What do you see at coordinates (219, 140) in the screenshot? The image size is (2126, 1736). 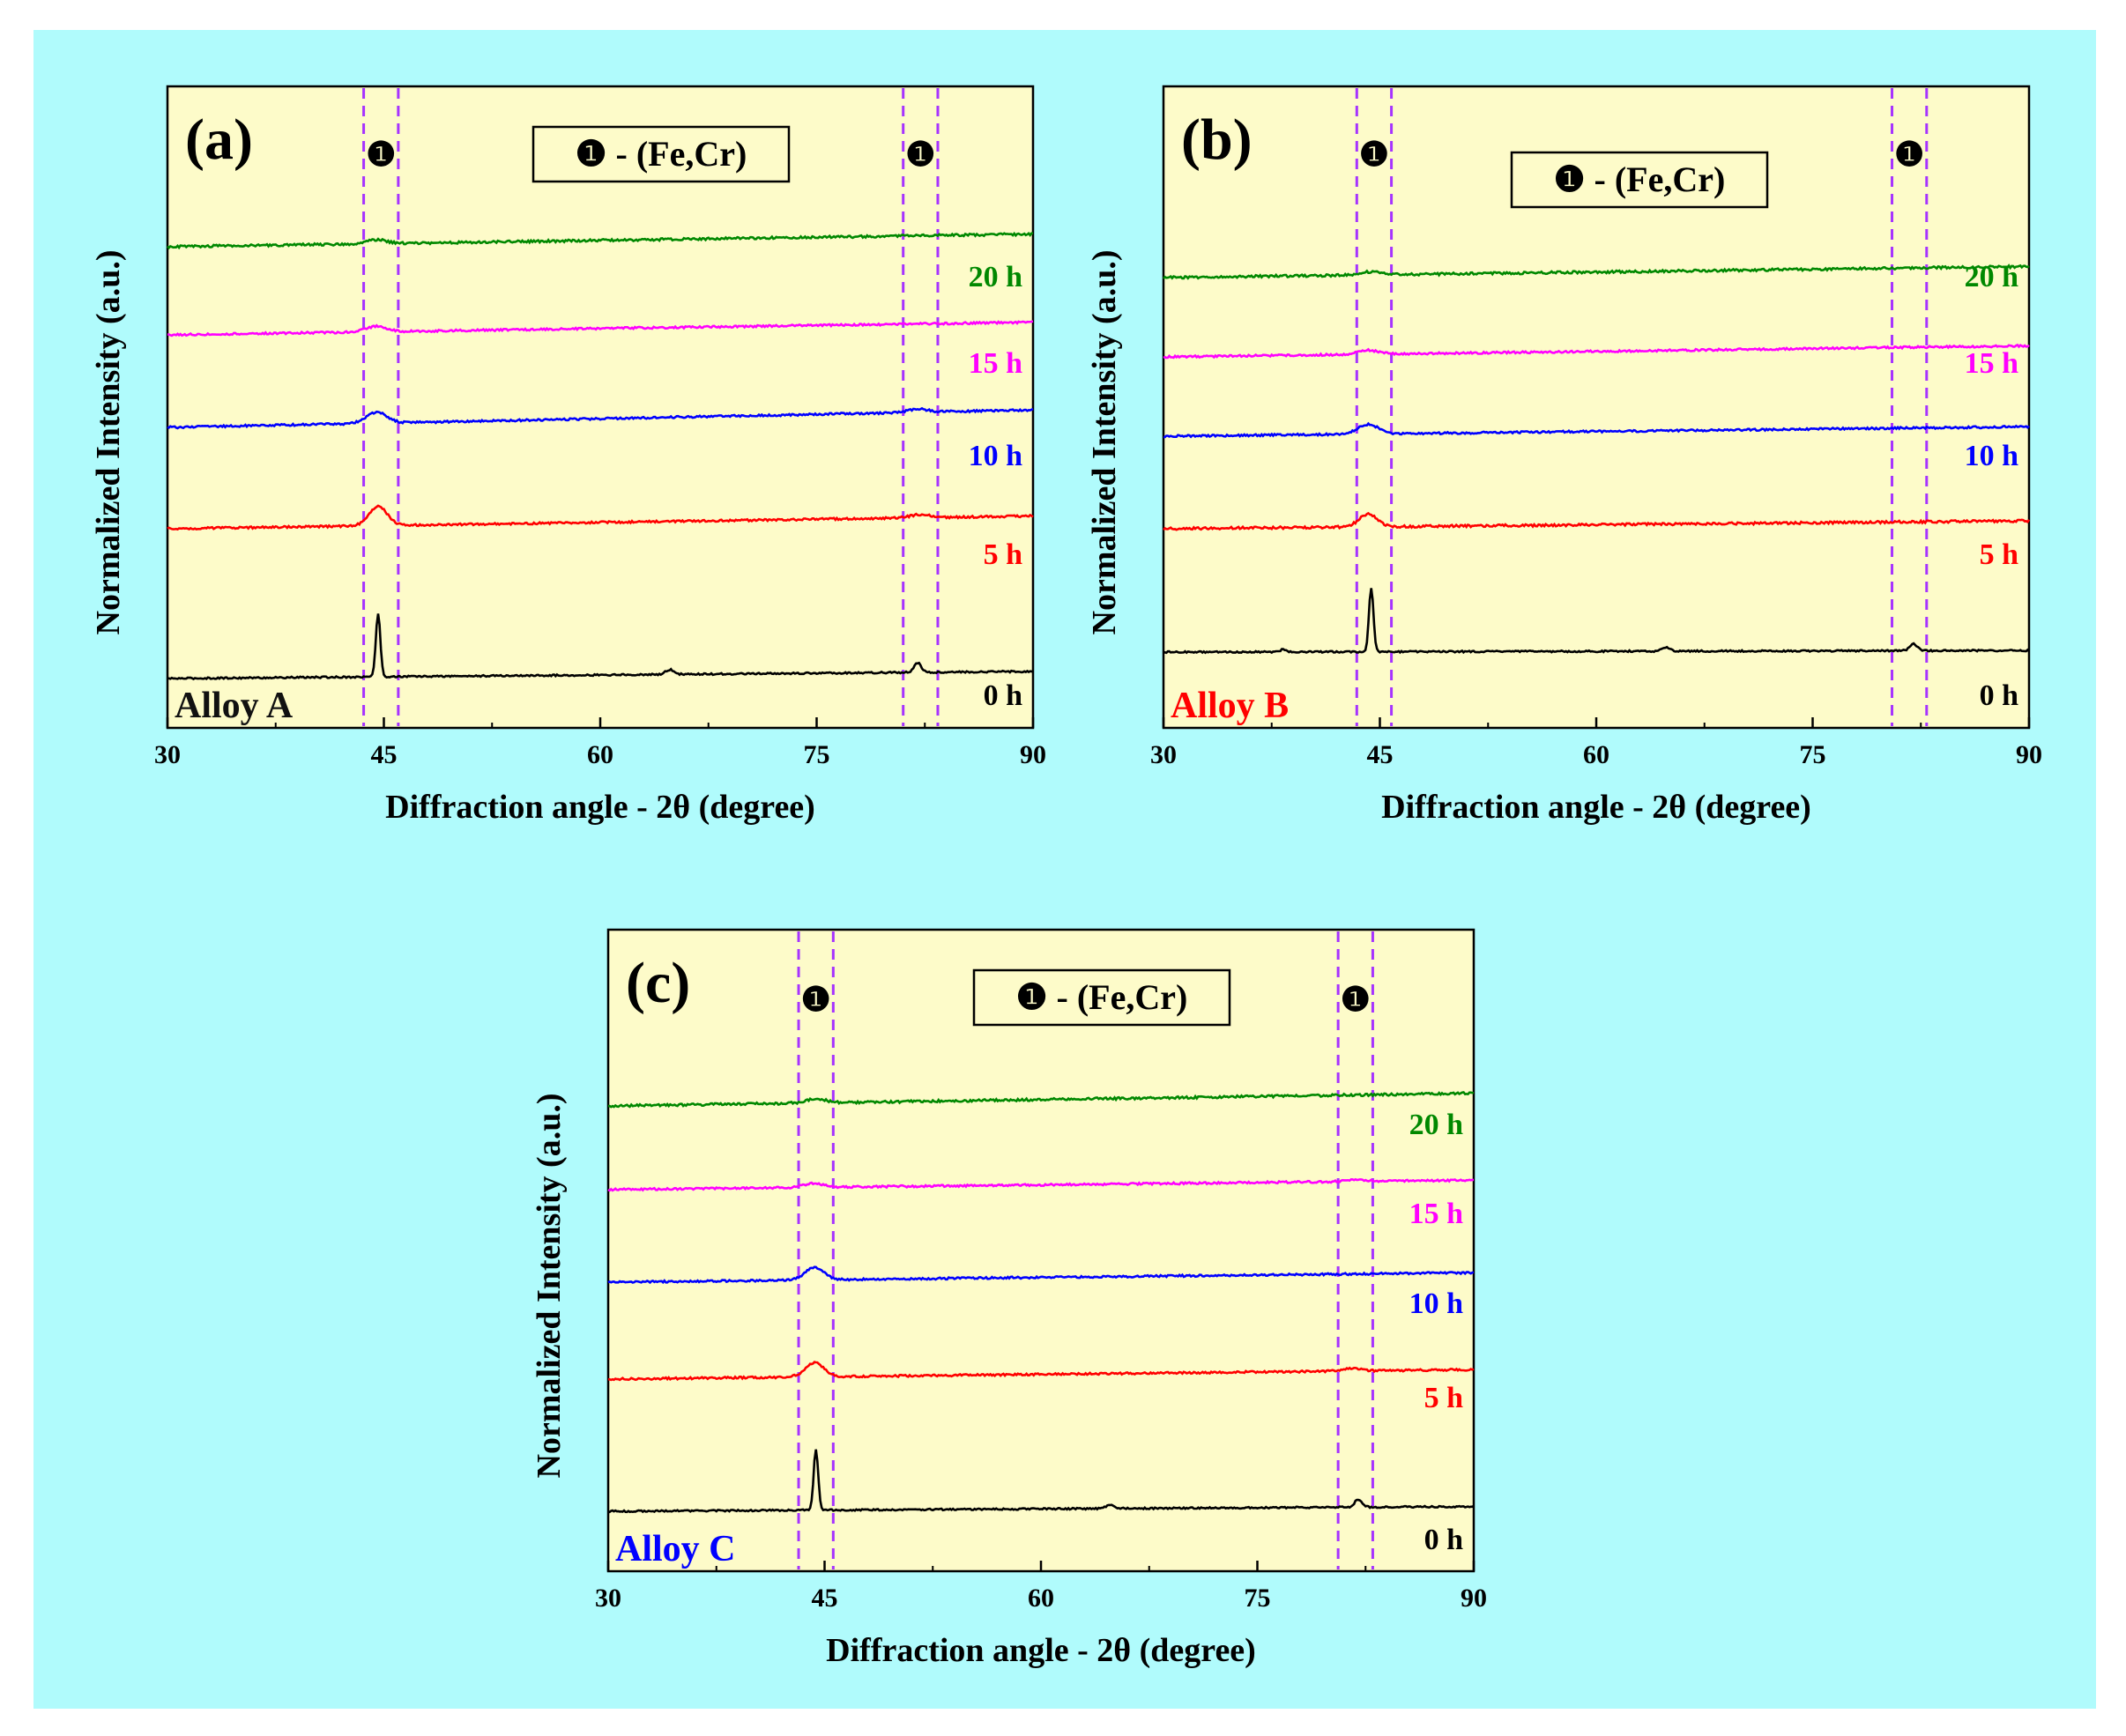 I see `panel-label: (a)` at bounding box center [219, 140].